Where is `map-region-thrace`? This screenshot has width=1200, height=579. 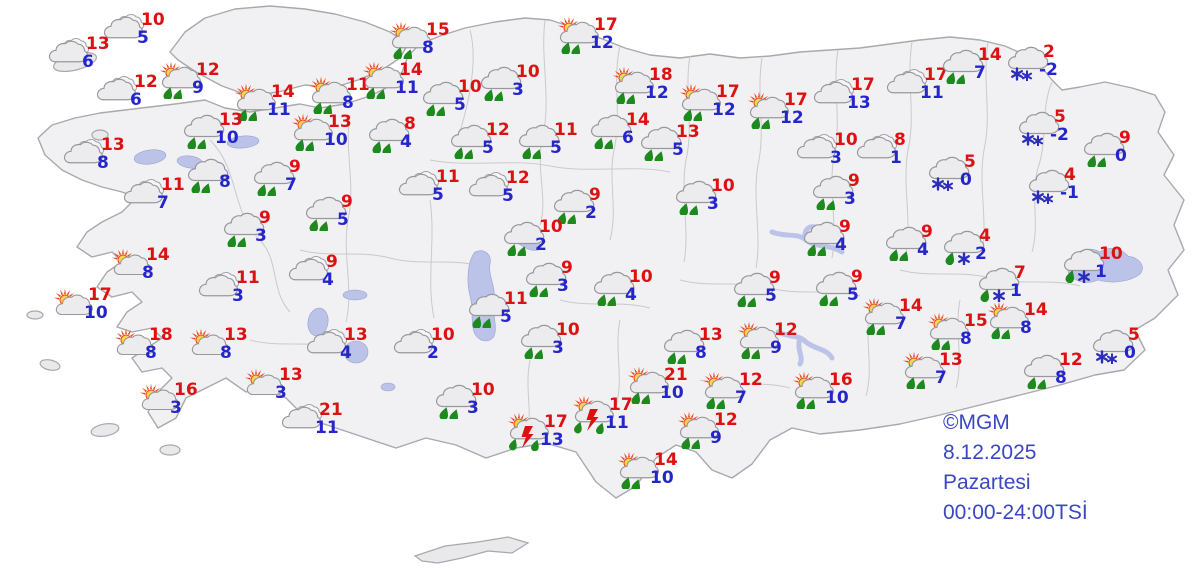
map-region-thrace is located at coordinates (289, 51).